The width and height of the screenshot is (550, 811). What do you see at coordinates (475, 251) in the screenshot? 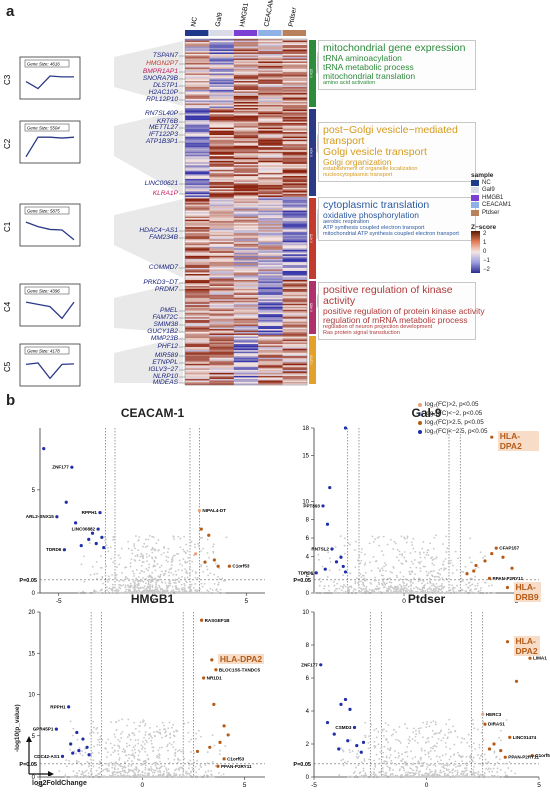
I see `zscore-colorbar` at bounding box center [475, 251].